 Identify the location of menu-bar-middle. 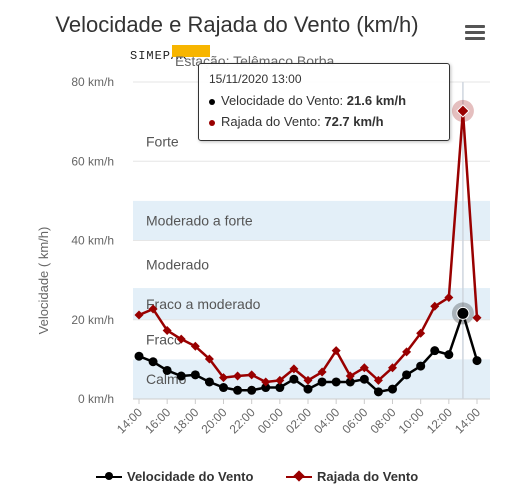
(475, 32).